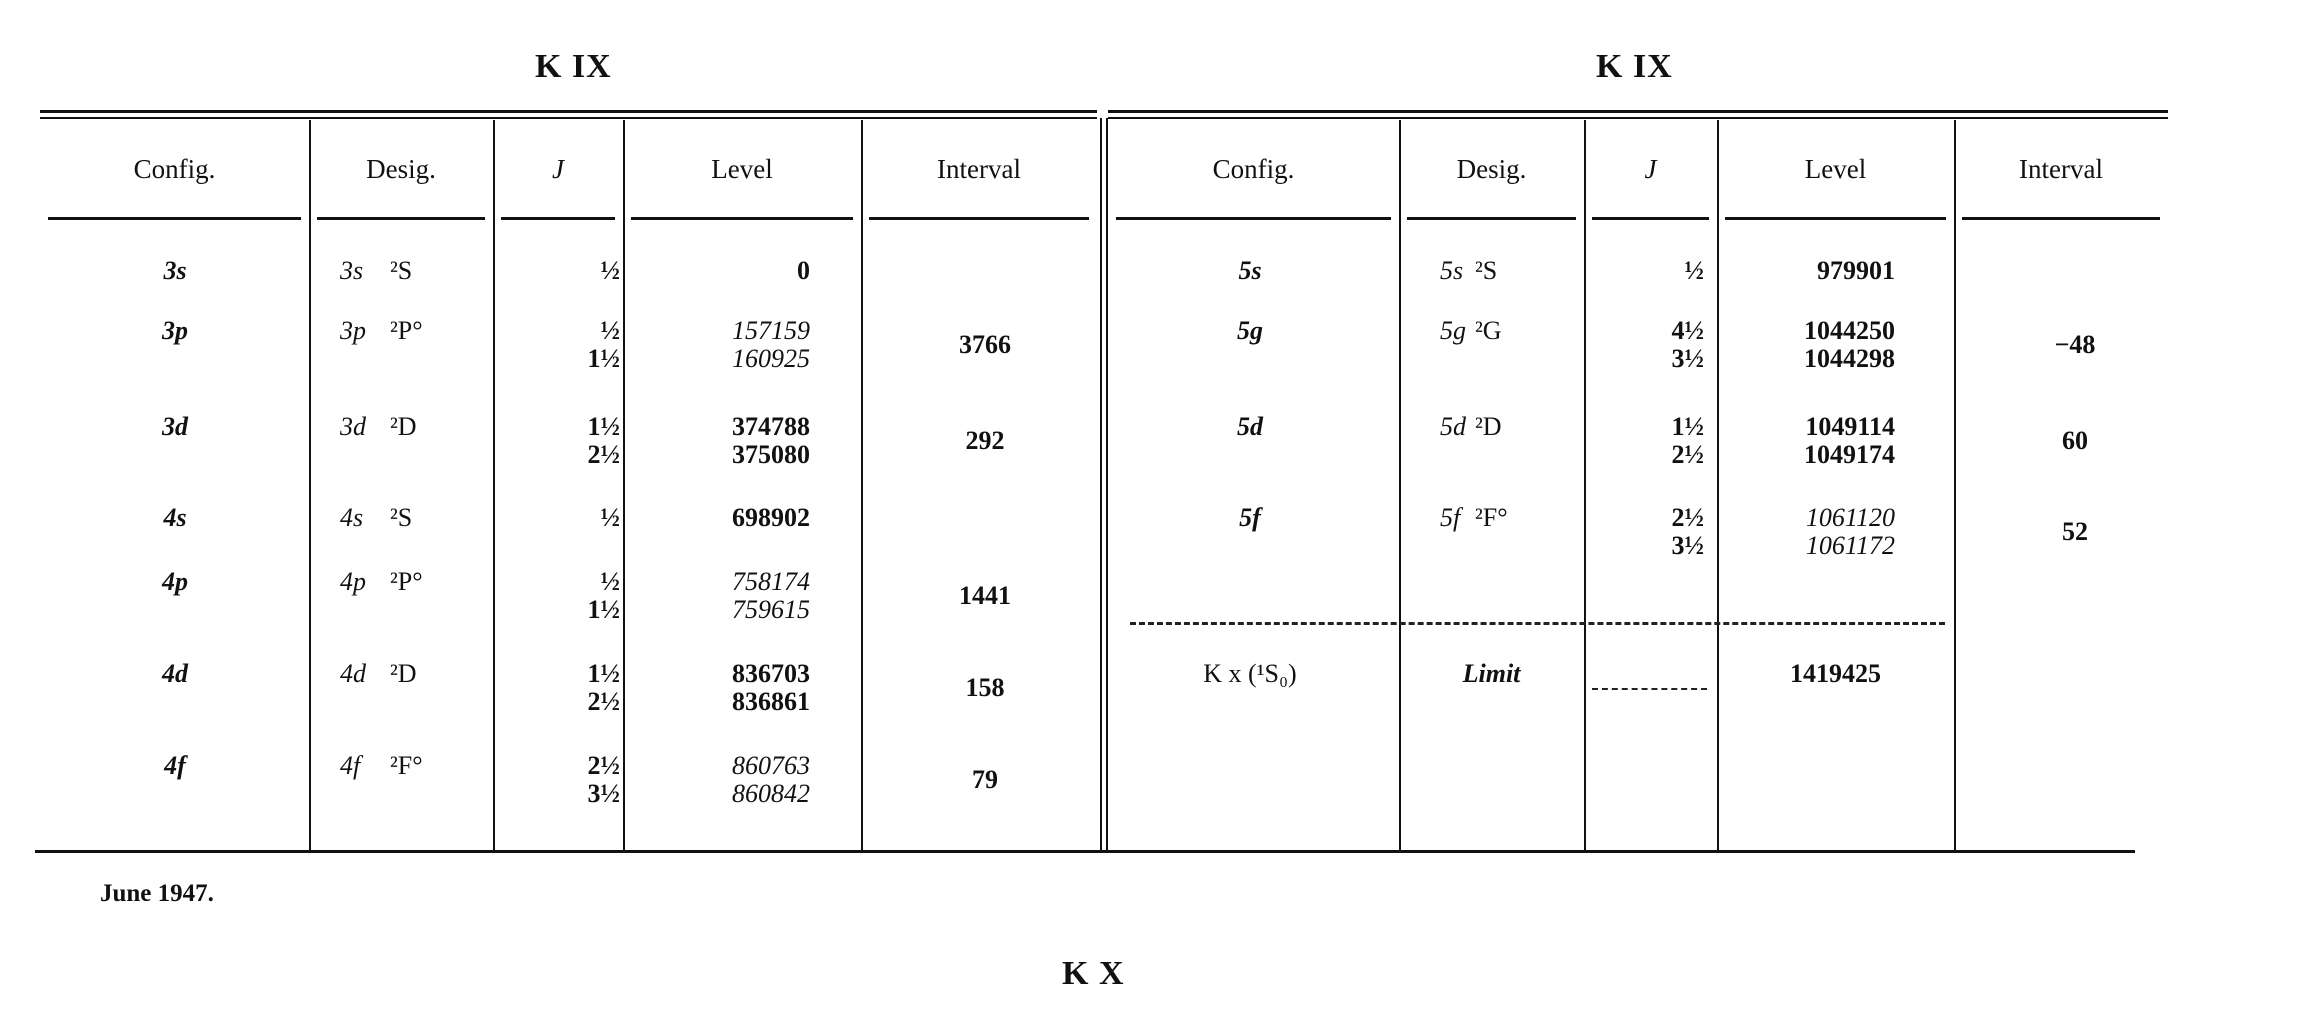  Describe the element at coordinates (771, 673) in the screenshot. I see `level-value: 836703` at that location.